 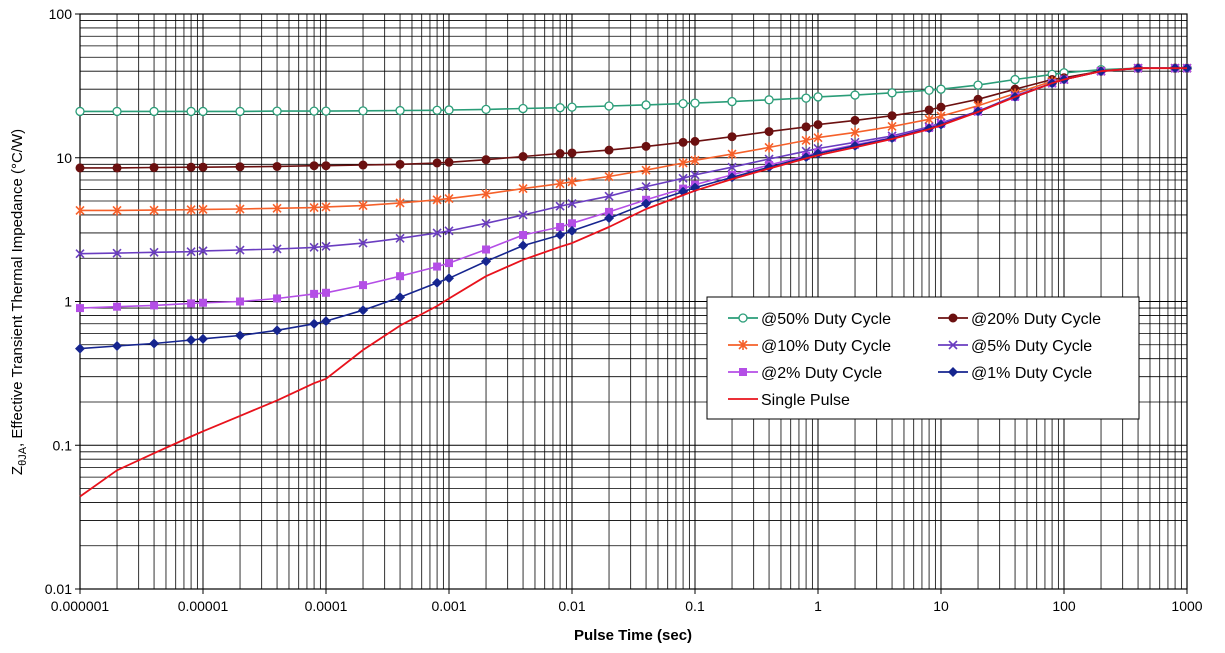 What do you see at coordinates (695, 606) in the screenshot?
I see `x-tick-label: 0.1` at bounding box center [695, 606].